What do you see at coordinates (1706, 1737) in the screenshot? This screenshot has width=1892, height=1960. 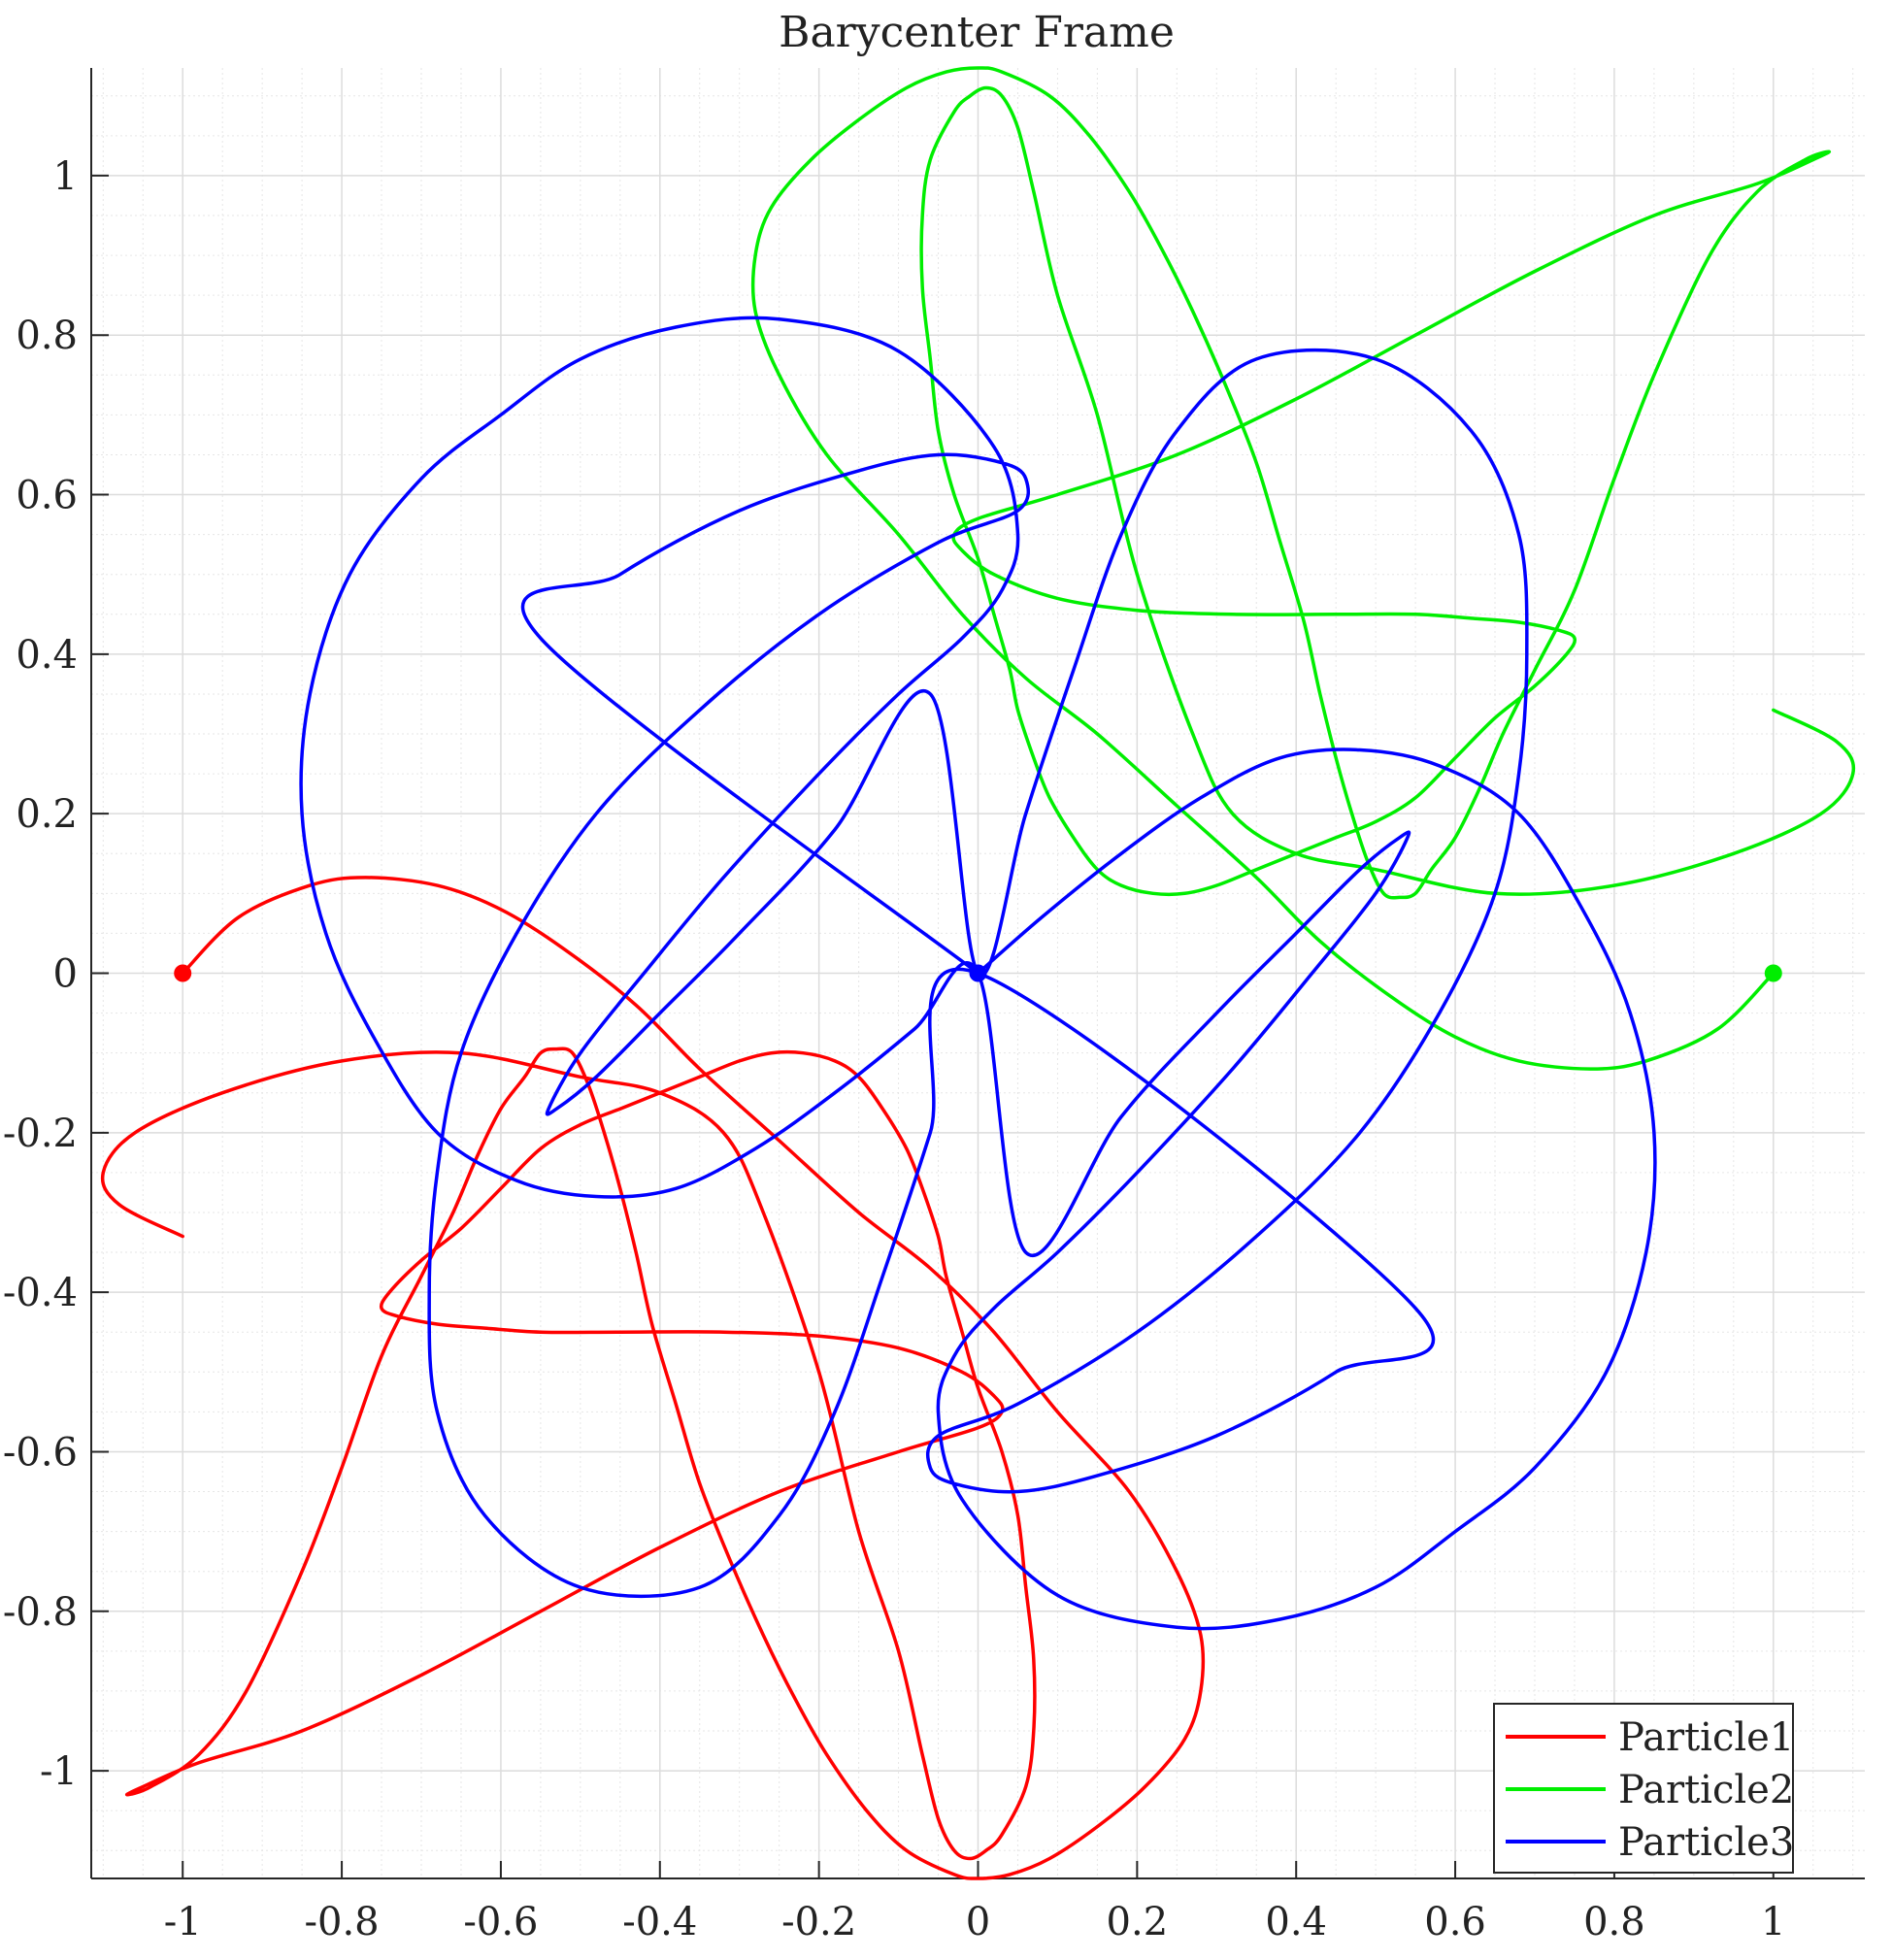 I see `legend-label-particle1: Particle1` at bounding box center [1706, 1737].